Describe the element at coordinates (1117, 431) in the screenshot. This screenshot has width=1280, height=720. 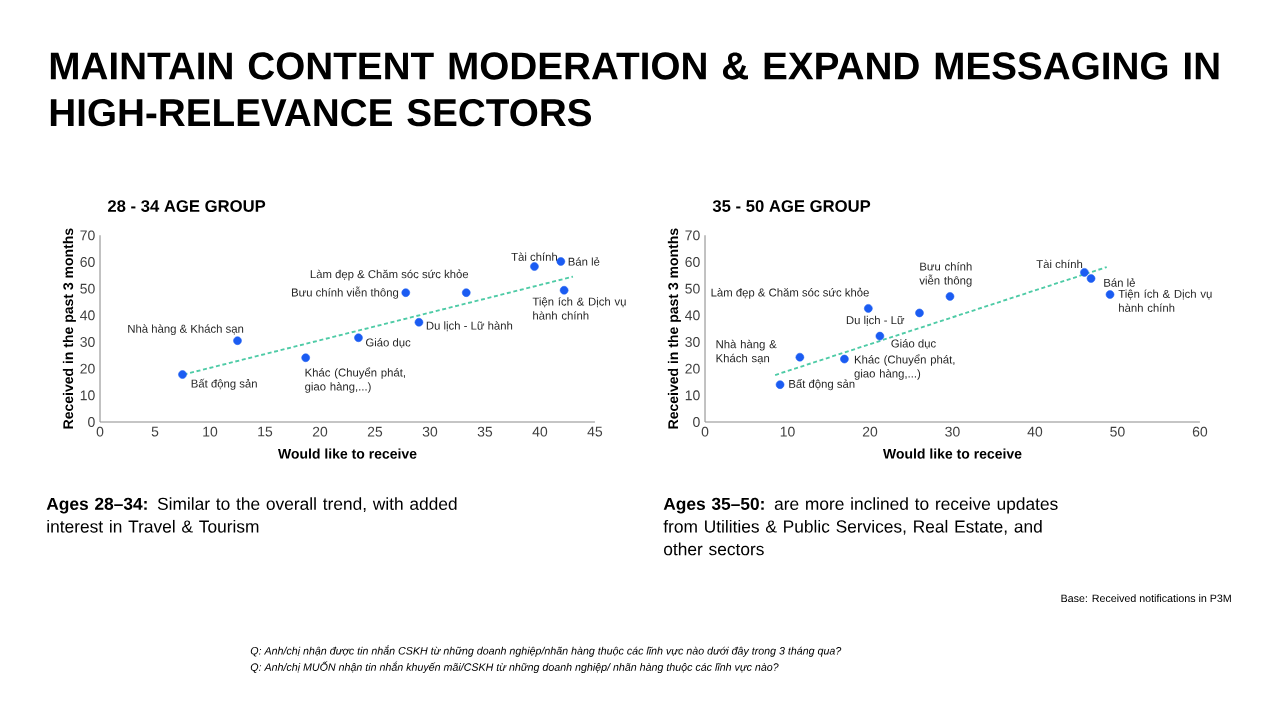
I see `x-tick-label: 50` at that location.